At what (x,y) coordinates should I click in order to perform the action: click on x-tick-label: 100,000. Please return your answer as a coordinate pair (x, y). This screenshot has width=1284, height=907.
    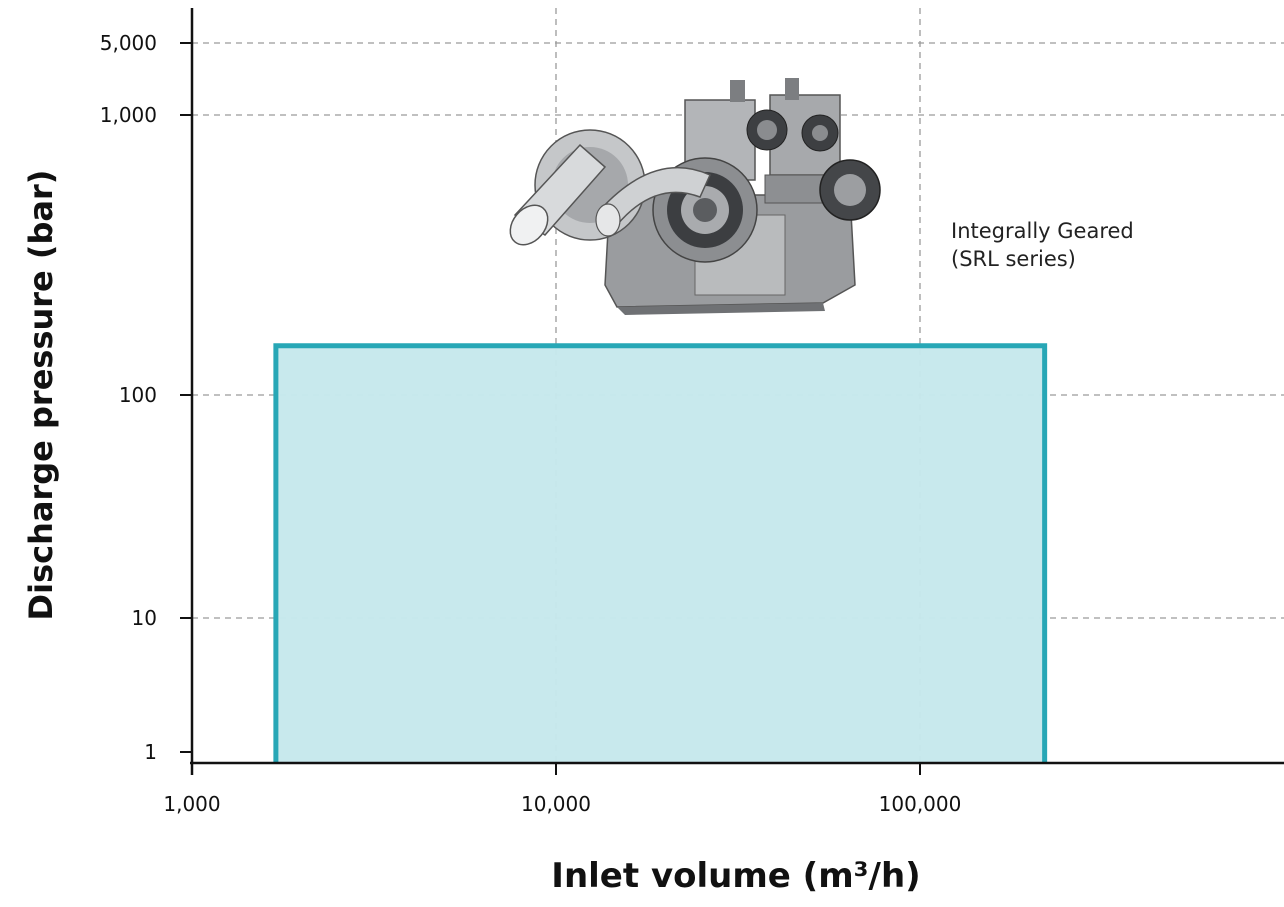
    Looking at the image, I should click on (920, 804).